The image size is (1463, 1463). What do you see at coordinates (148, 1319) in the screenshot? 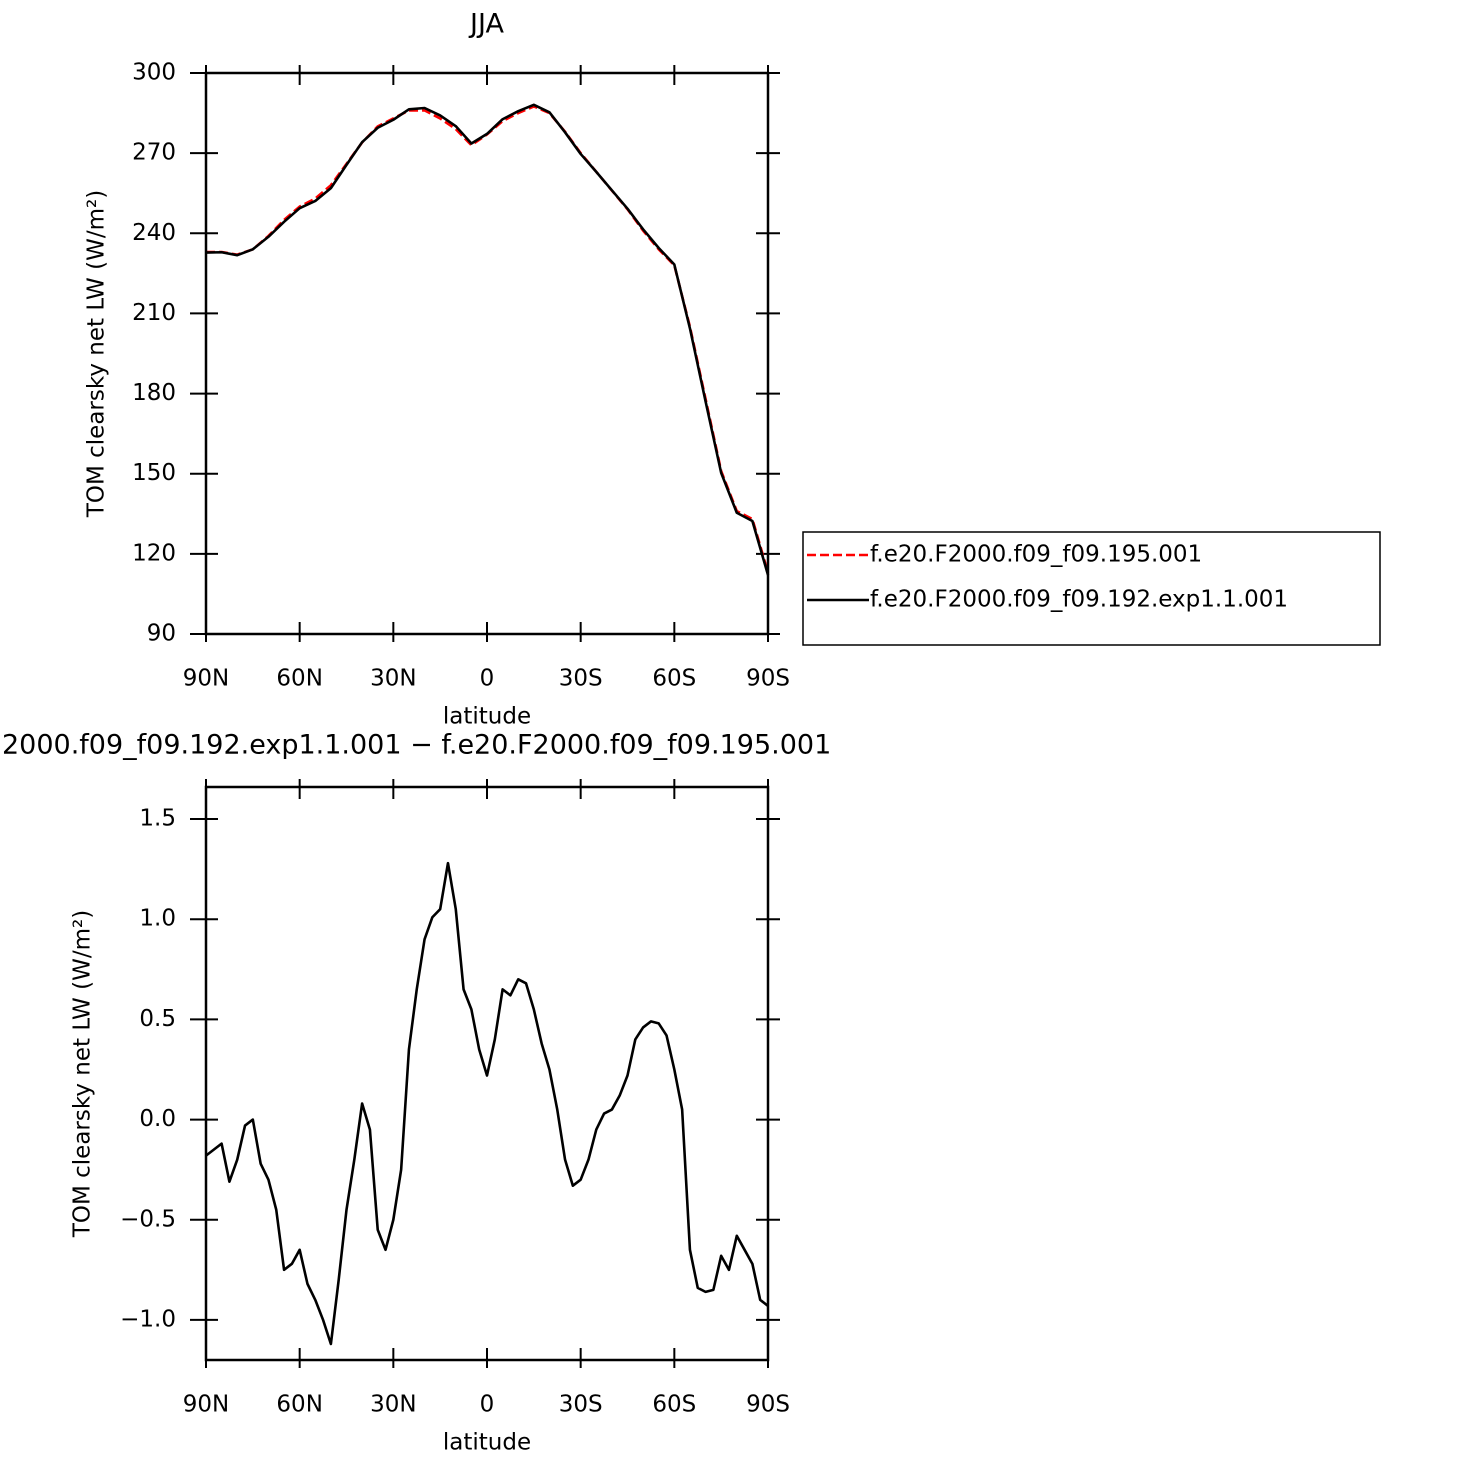
I see `y-tick-label: −1.0` at bounding box center [148, 1319].